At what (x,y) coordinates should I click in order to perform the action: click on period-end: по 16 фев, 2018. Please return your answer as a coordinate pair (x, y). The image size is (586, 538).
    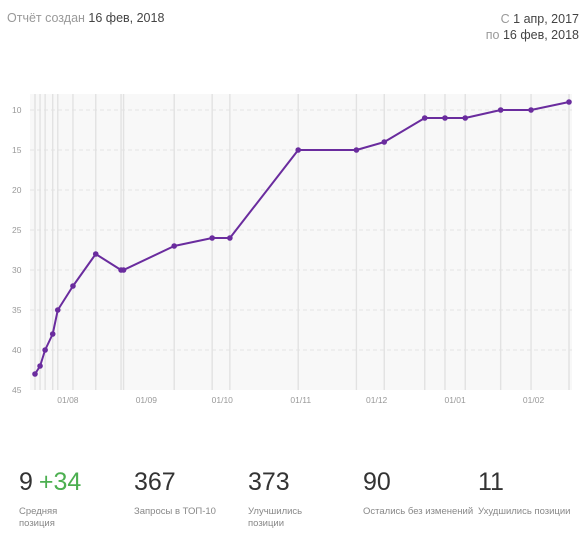
    Looking at the image, I should click on (532, 35).